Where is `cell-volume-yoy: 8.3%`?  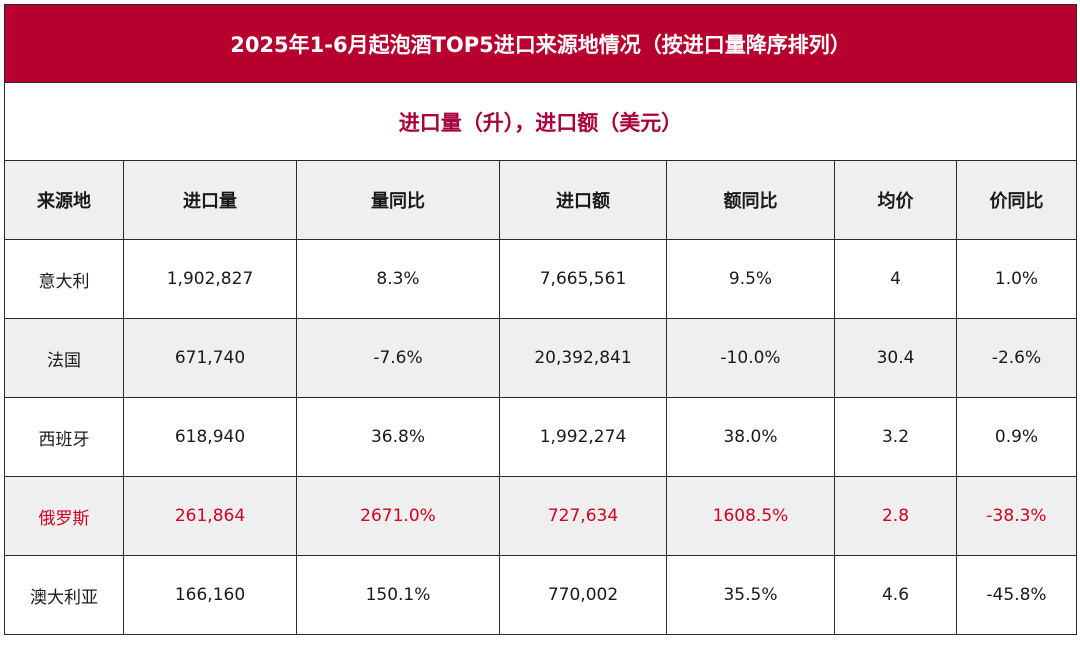 cell-volume-yoy: 8.3% is located at coordinates (398, 279).